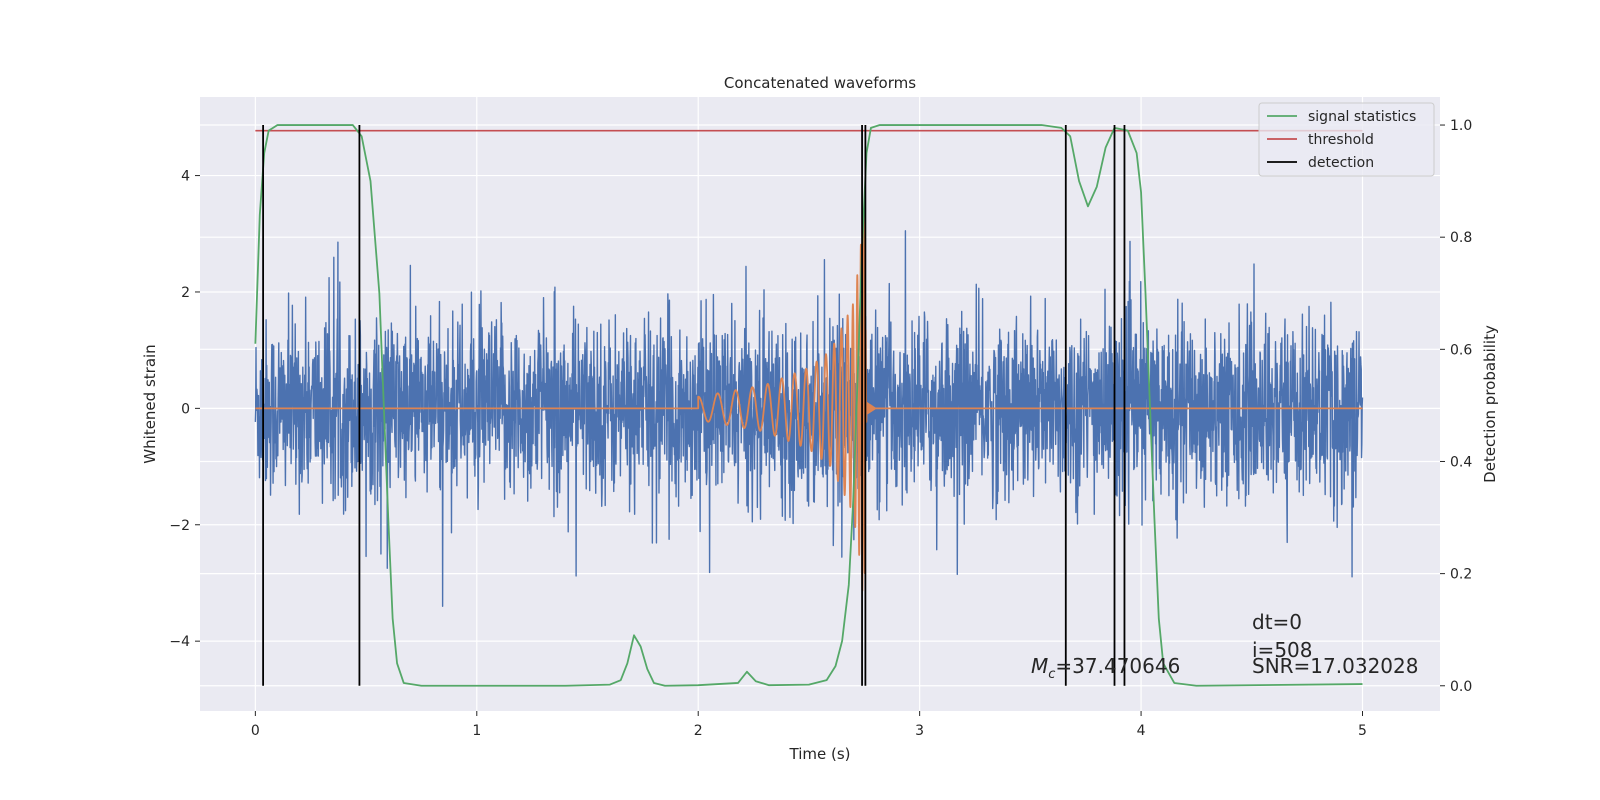 The image size is (1600, 800). What do you see at coordinates (476, 731) in the screenshot?
I see `x-tick-label: 1` at bounding box center [476, 731].